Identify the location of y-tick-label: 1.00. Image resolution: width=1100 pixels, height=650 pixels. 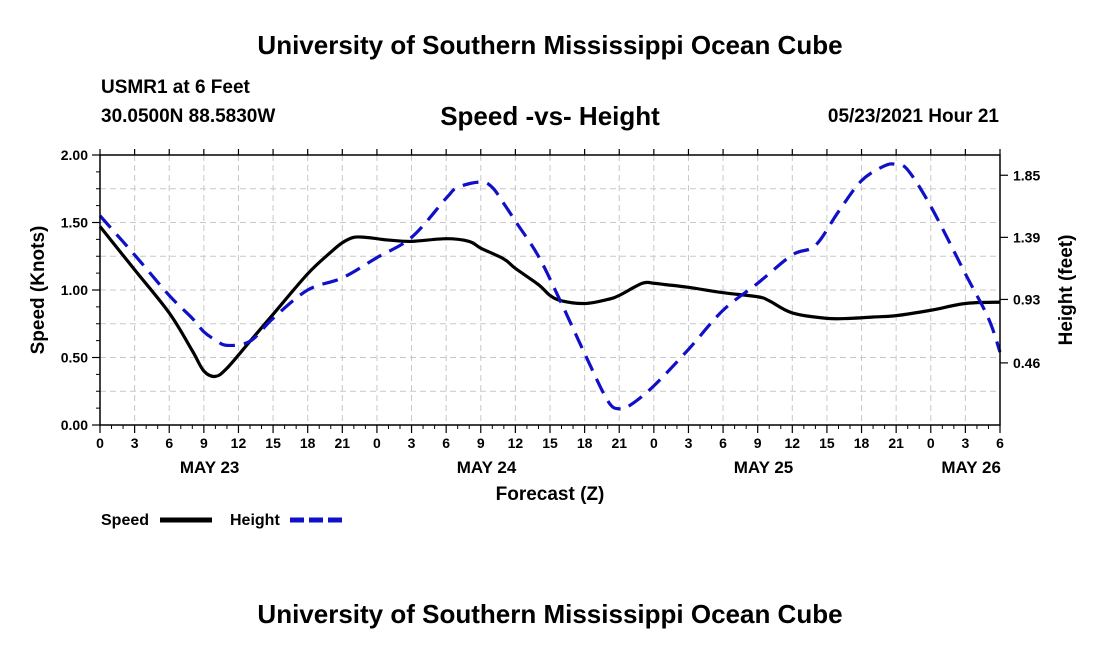
(74, 290).